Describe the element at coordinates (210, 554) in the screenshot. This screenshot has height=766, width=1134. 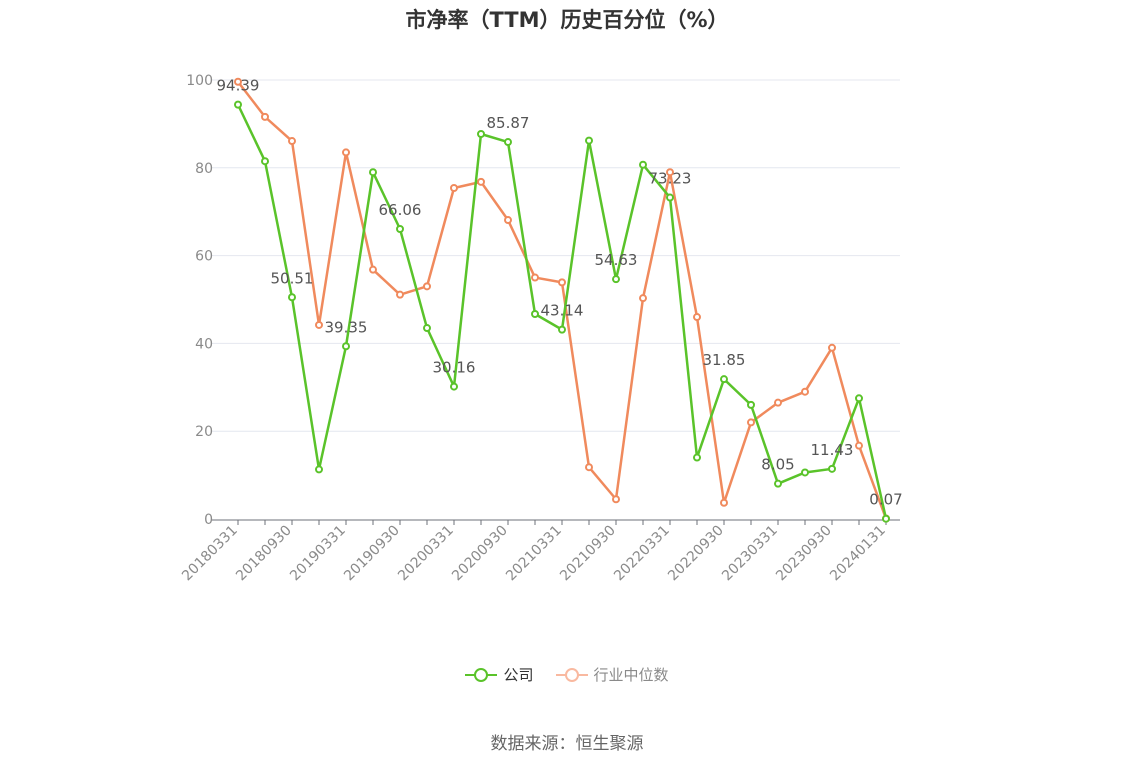
I see `x-tick-label: 20180331` at that location.